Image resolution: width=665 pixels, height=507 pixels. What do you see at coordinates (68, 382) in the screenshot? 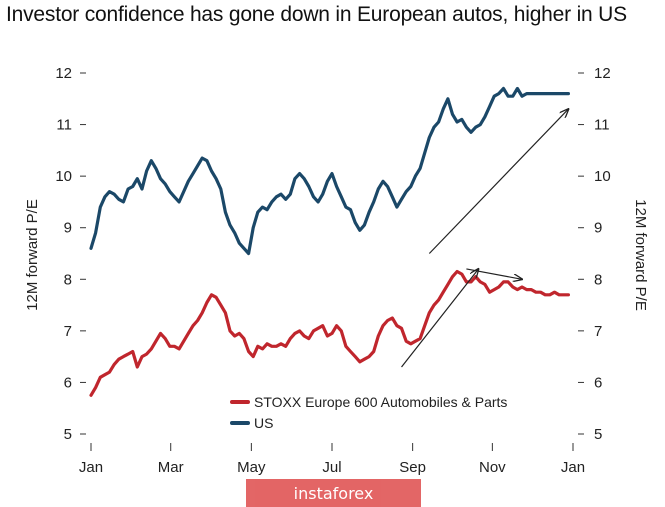
I see `y-tick-label-left: 6` at bounding box center [68, 382].